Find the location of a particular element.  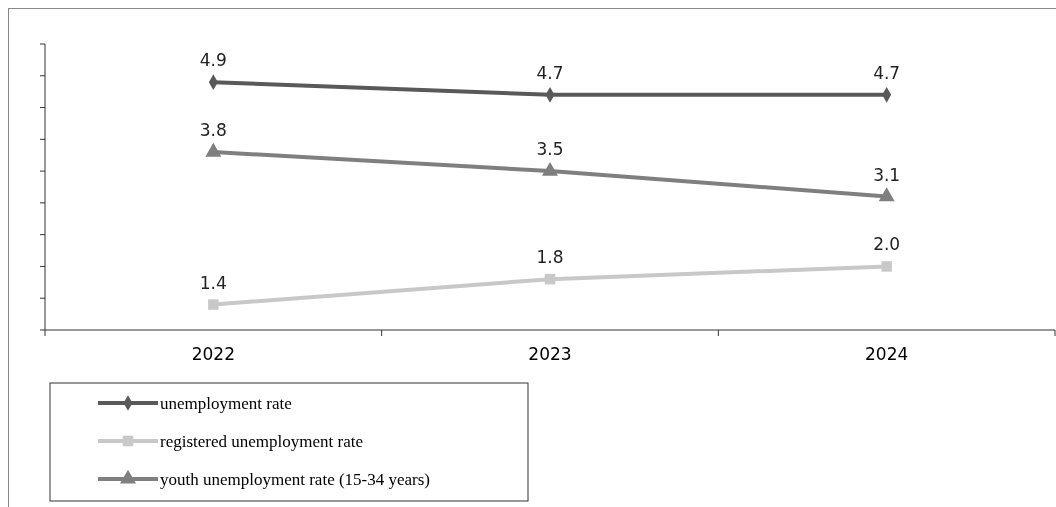

x-tick-label: 2024 is located at coordinates (887, 354).